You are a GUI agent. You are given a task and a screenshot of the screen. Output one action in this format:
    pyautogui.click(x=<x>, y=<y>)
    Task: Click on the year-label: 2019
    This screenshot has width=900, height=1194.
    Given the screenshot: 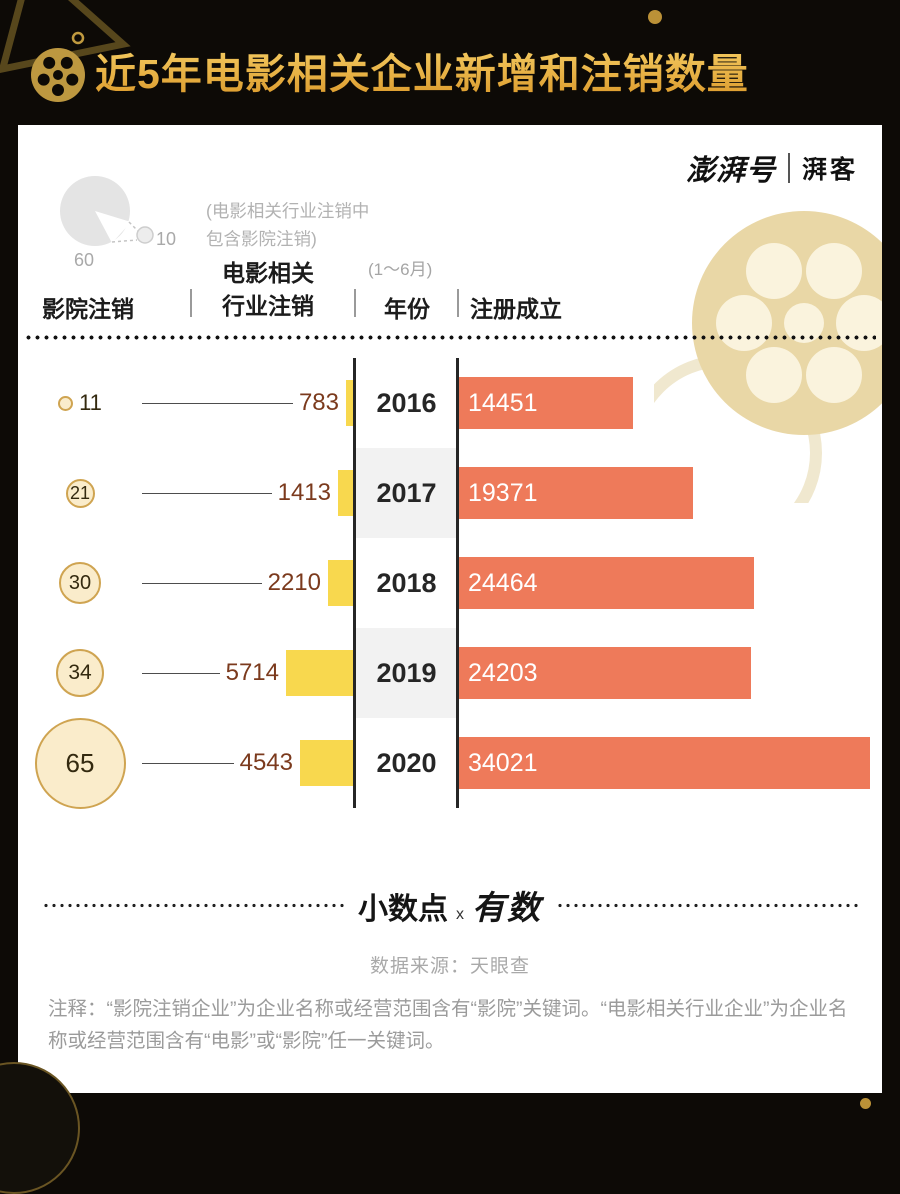 What is the action you would take?
    pyautogui.click(x=406, y=672)
    